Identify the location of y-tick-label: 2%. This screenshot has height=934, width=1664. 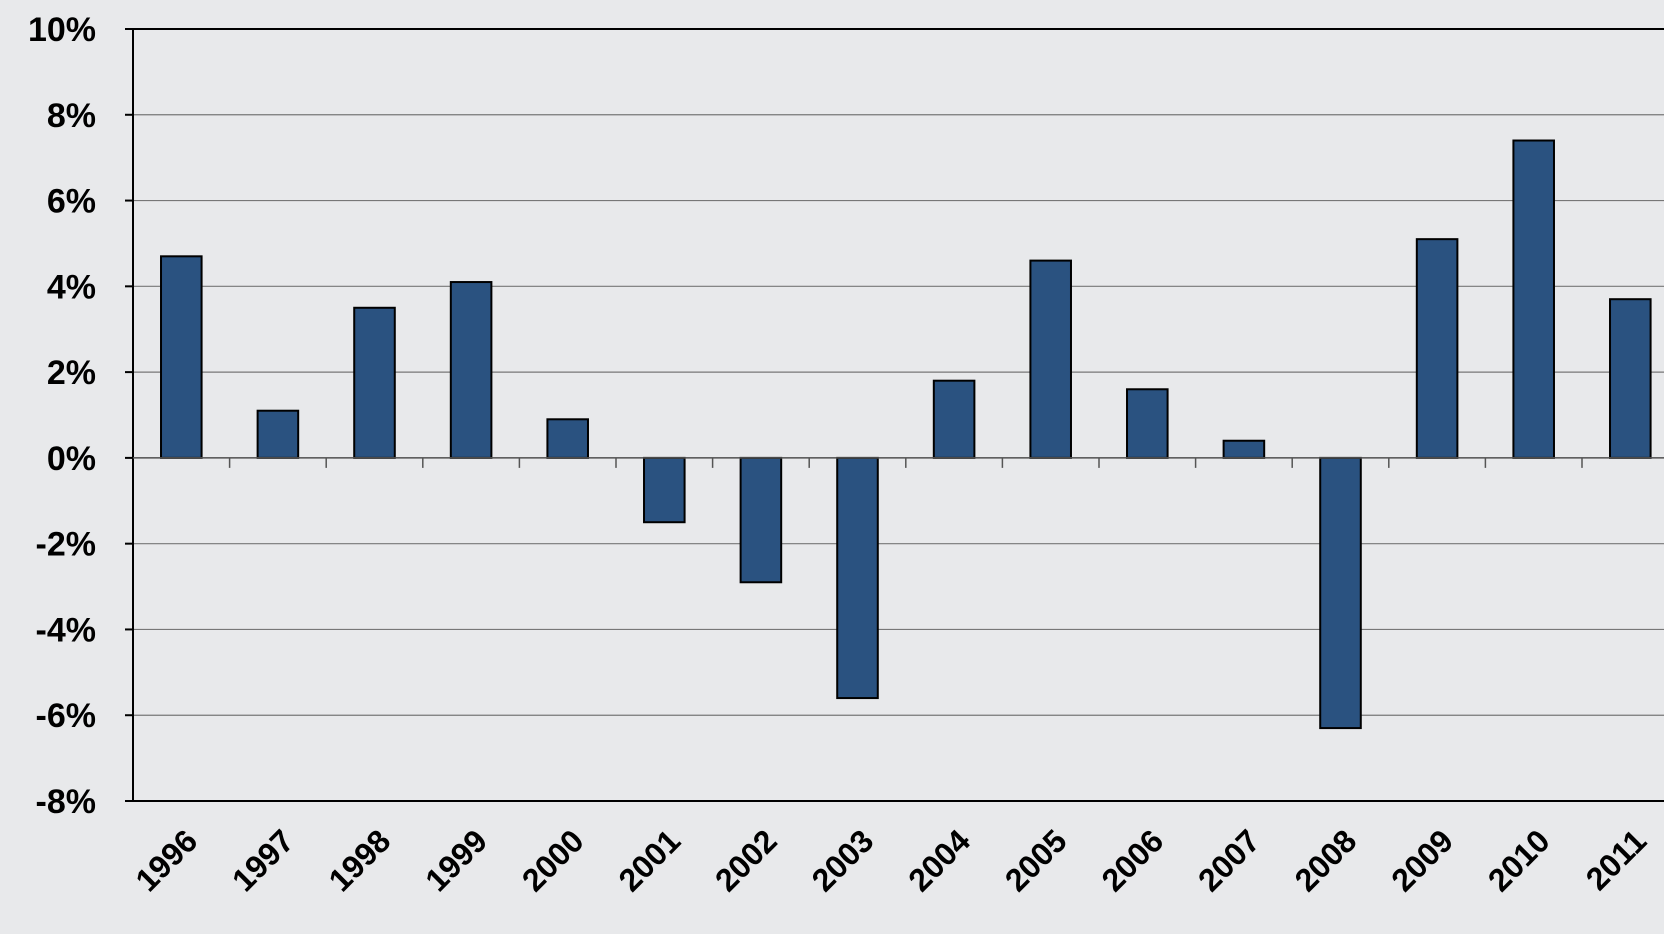
(71, 373).